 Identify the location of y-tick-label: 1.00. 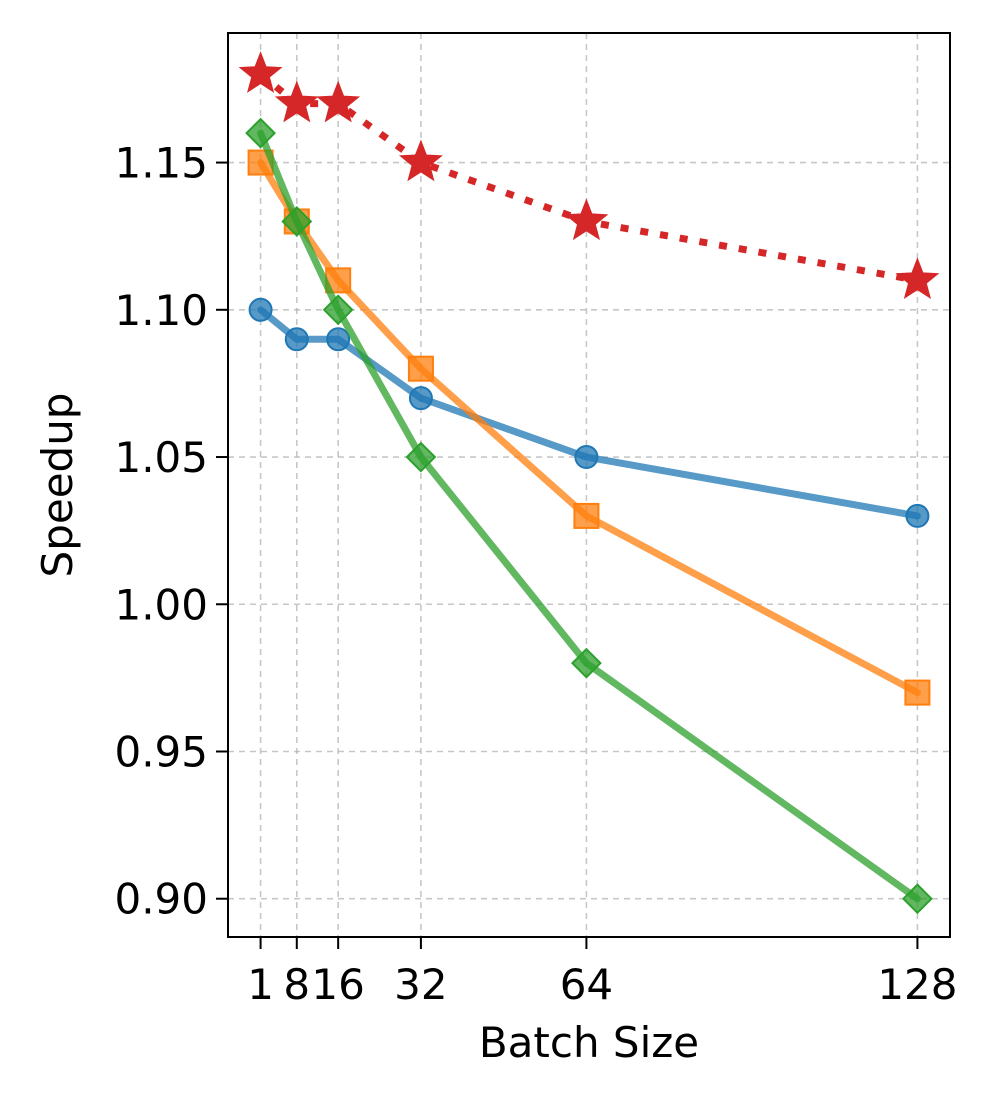
(161, 604).